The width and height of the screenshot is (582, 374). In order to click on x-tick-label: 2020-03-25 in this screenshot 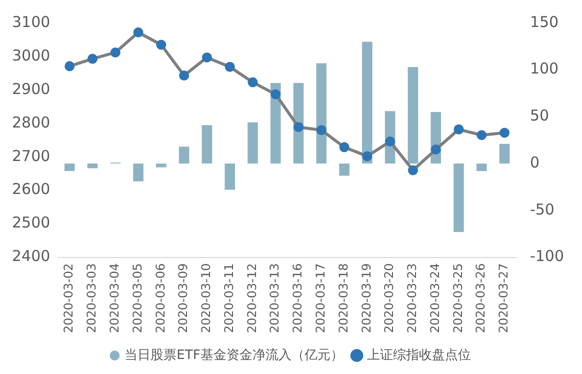, I will do `click(457, 298)`.